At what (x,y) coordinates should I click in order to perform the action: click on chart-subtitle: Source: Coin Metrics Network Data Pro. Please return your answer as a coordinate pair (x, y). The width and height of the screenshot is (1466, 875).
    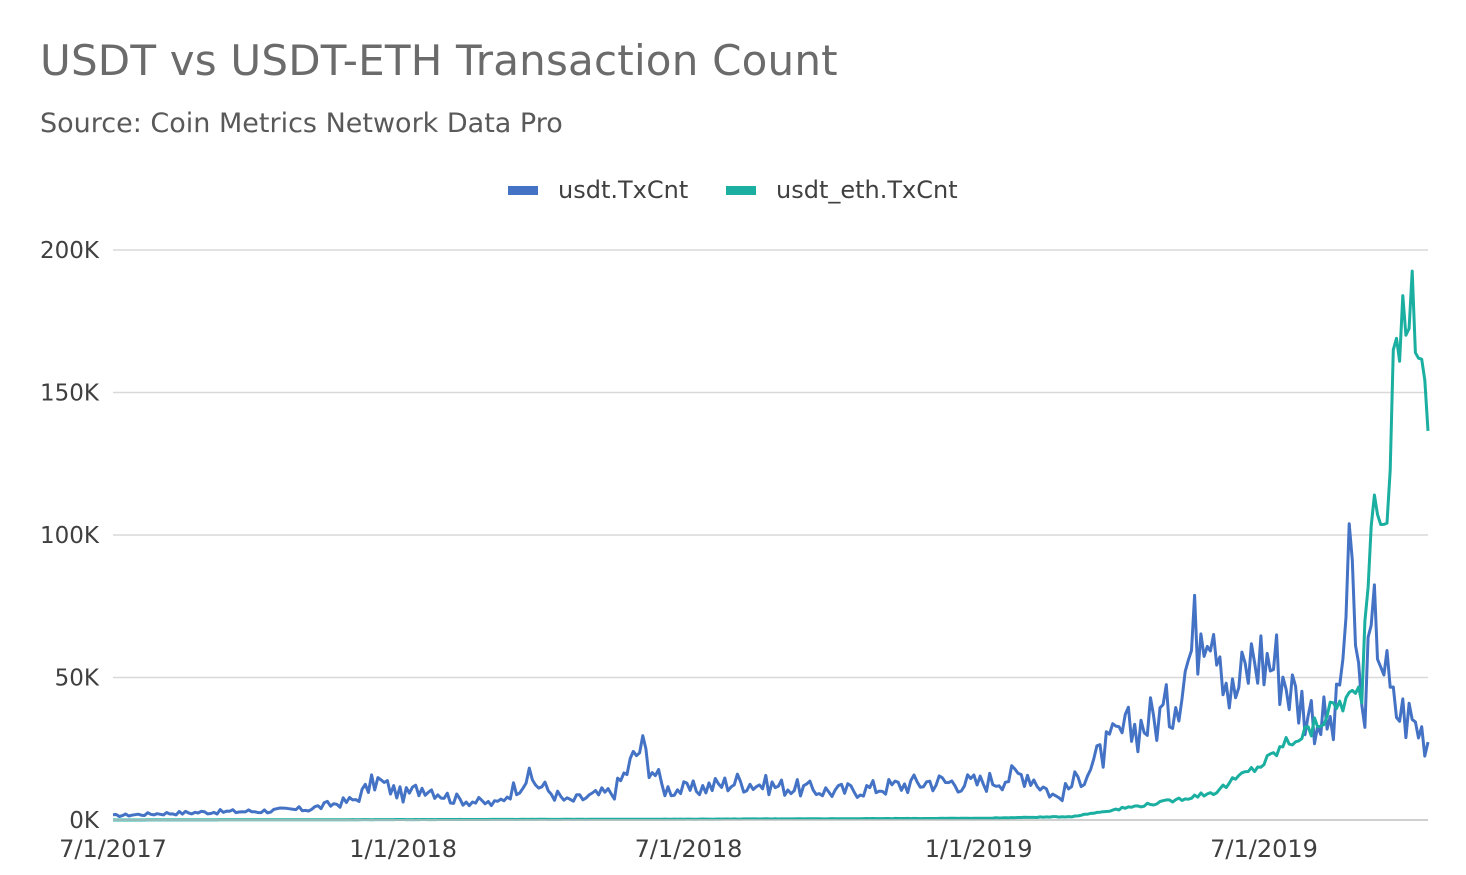
    Looking at the image, I should click on (301, 123).